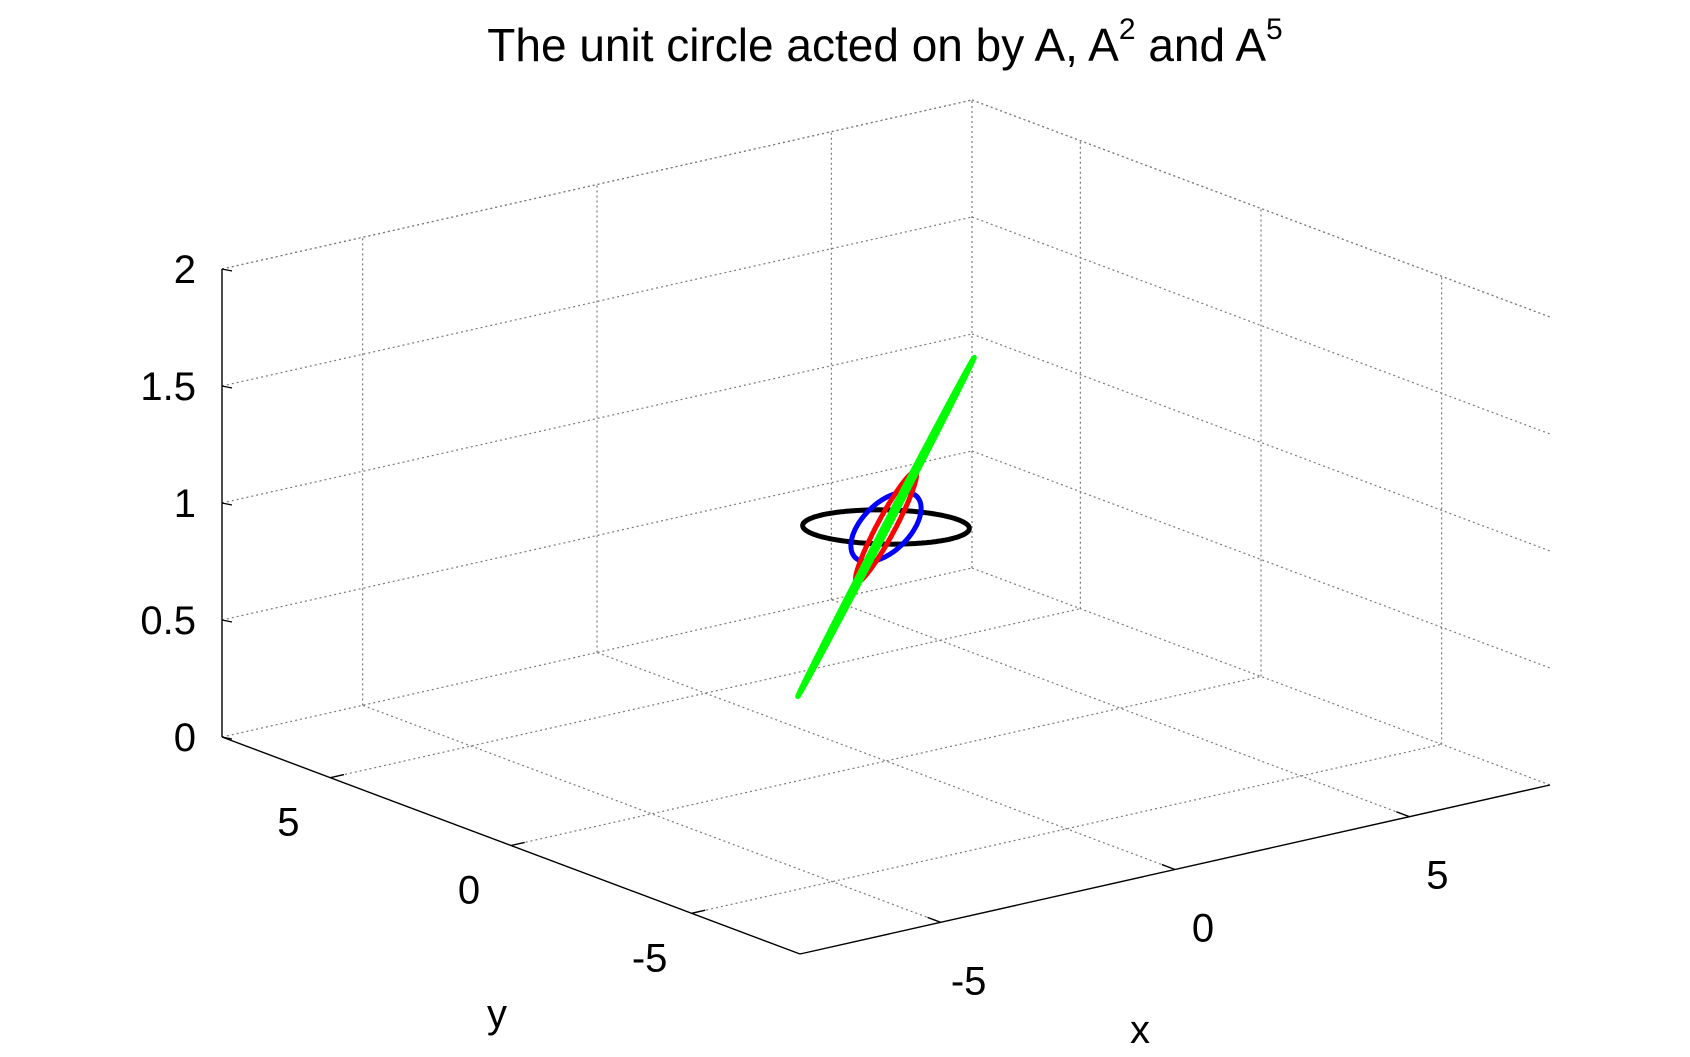  Describe the element at coordinates (497, 1014) in the screenshot. I see `y-axis-label: y` at that location.